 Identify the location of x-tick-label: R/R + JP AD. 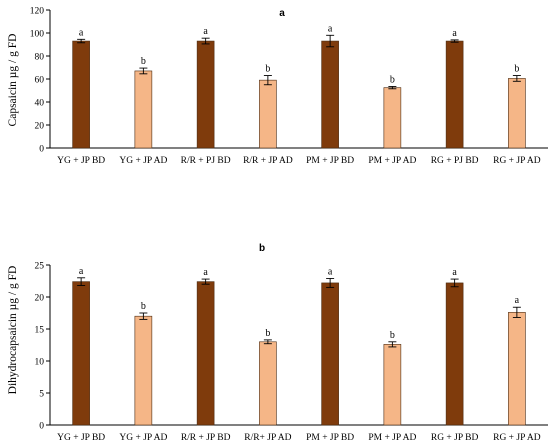
(268, 161).